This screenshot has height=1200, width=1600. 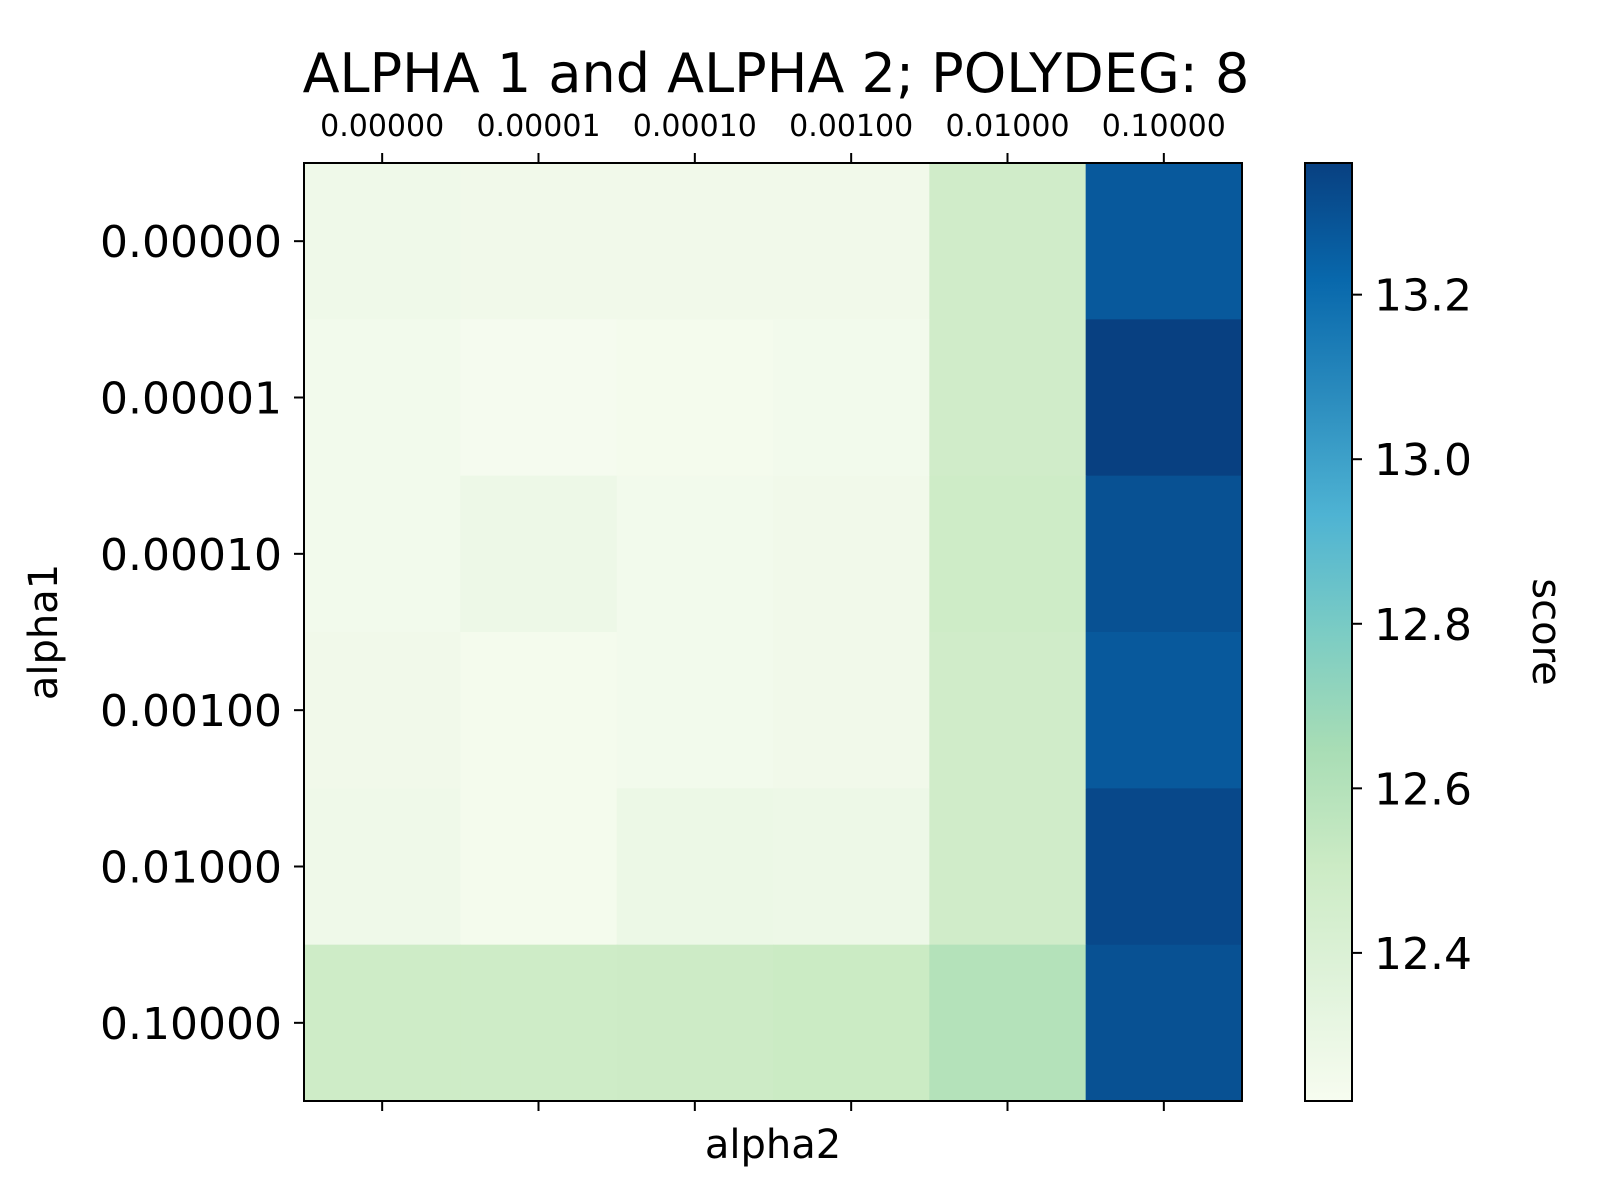 I want to click on x-tick-label: 0.00001, so click(x=538, y=126).